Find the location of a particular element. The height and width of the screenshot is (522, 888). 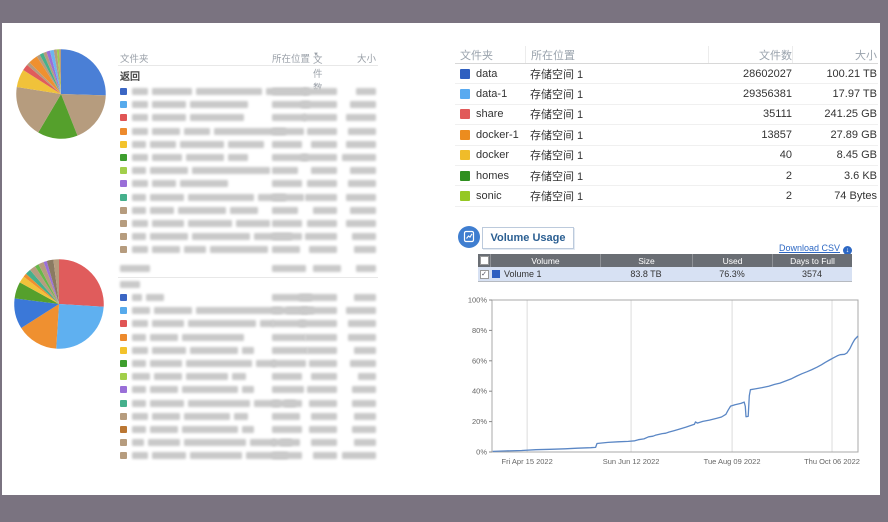

col-size-redacted is located at coordinates (366, 268).